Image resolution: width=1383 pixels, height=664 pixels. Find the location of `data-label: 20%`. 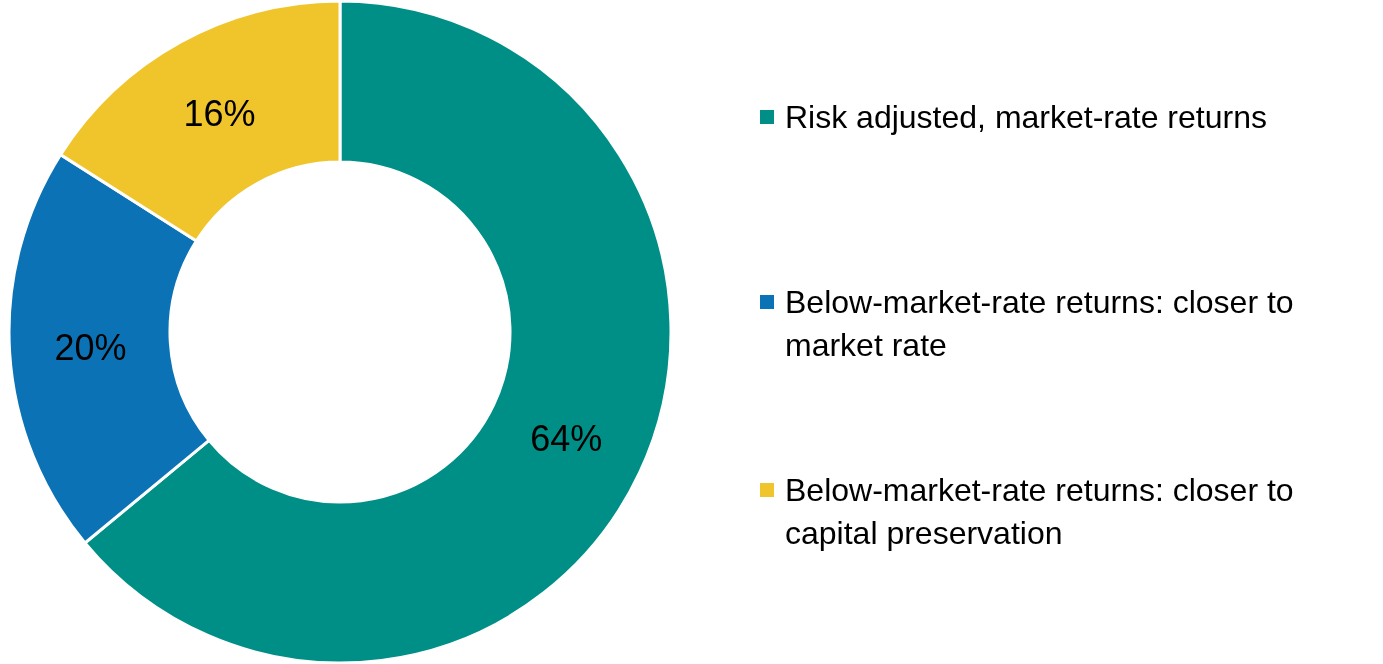

data-label: 20% is located at coordinates (90, 348).